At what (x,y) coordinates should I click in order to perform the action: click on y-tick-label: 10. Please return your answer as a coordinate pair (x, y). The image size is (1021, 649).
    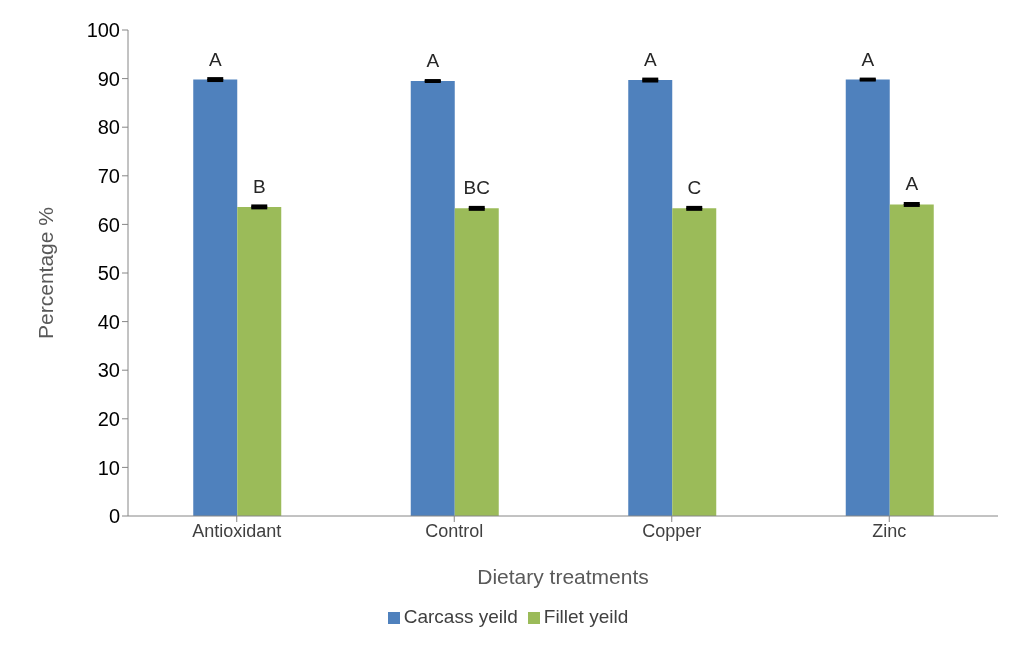
    Looking at the image, I should click on (108, 467).